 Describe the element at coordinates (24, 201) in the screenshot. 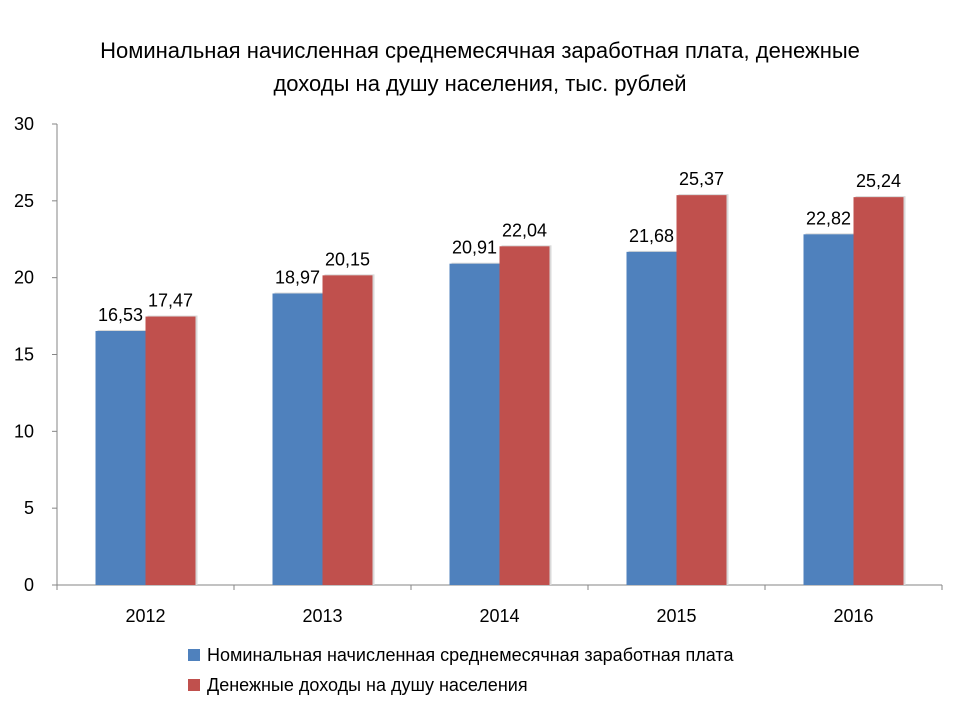

I see `y-tick-label: 25` at that location.